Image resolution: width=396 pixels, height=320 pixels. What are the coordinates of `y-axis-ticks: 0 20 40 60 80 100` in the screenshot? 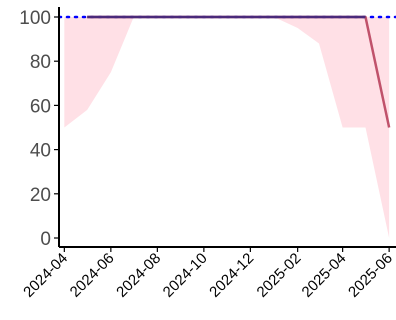 It's located at (39, 129).